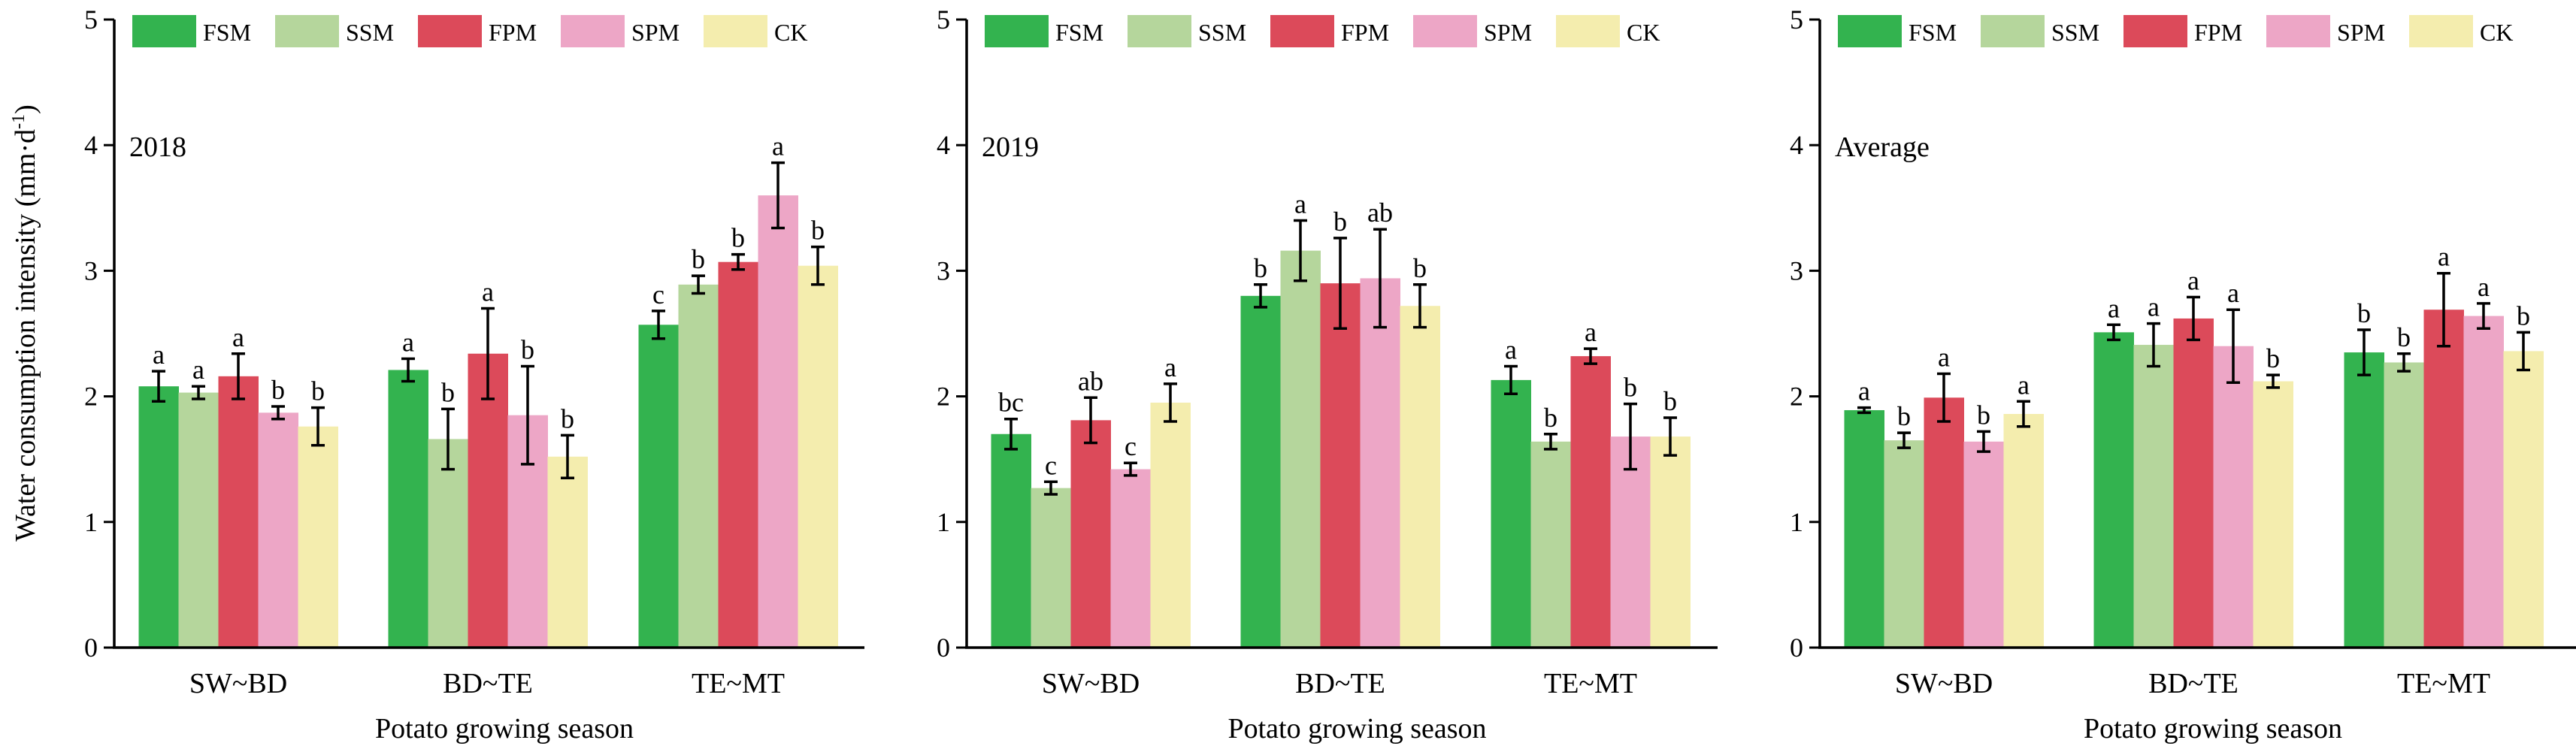  Describe the element at coordinates (504, 728) in the screenshot. I see `x-axis-title: Potato growing season` at that location.